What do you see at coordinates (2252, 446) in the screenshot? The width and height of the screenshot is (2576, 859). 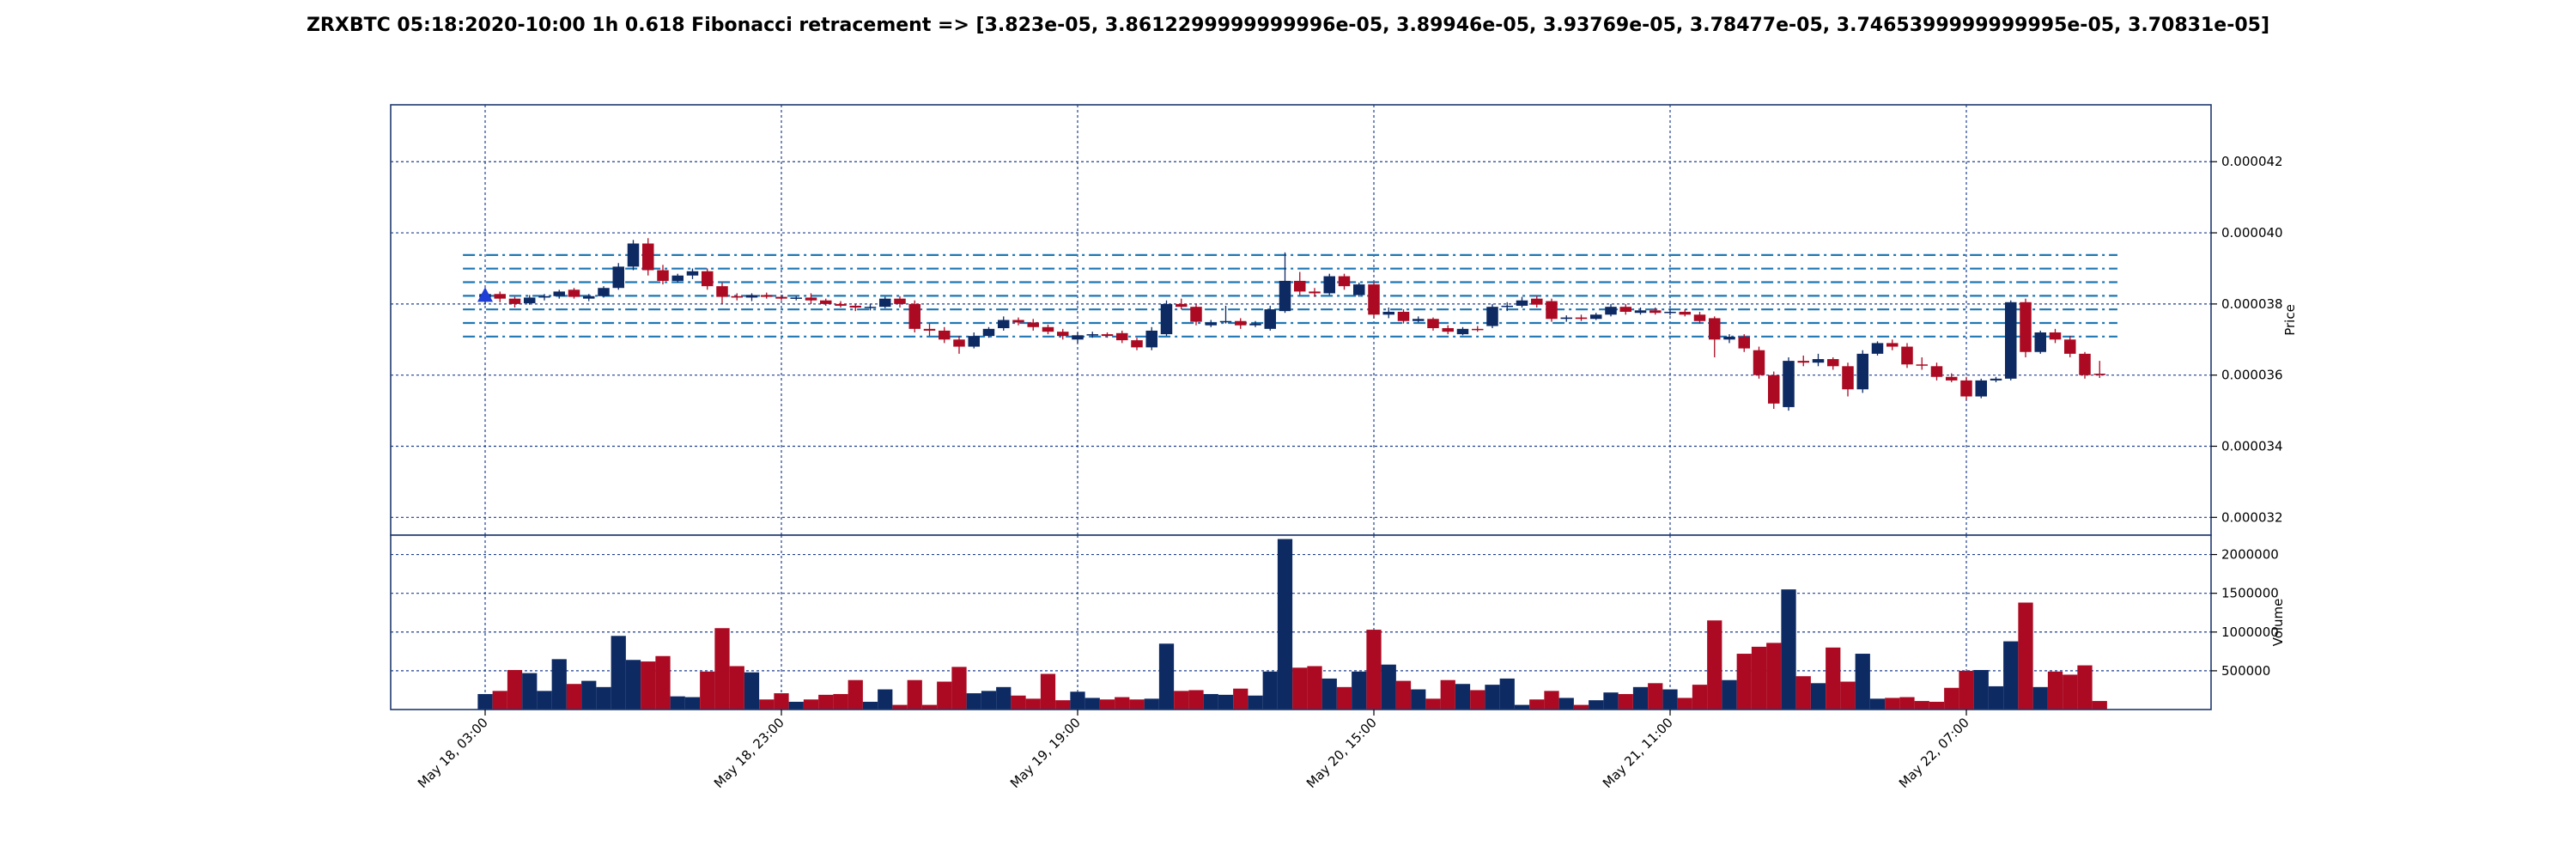 I see `price-tick-label: 0.000034` at bounding box center [2252, 446].